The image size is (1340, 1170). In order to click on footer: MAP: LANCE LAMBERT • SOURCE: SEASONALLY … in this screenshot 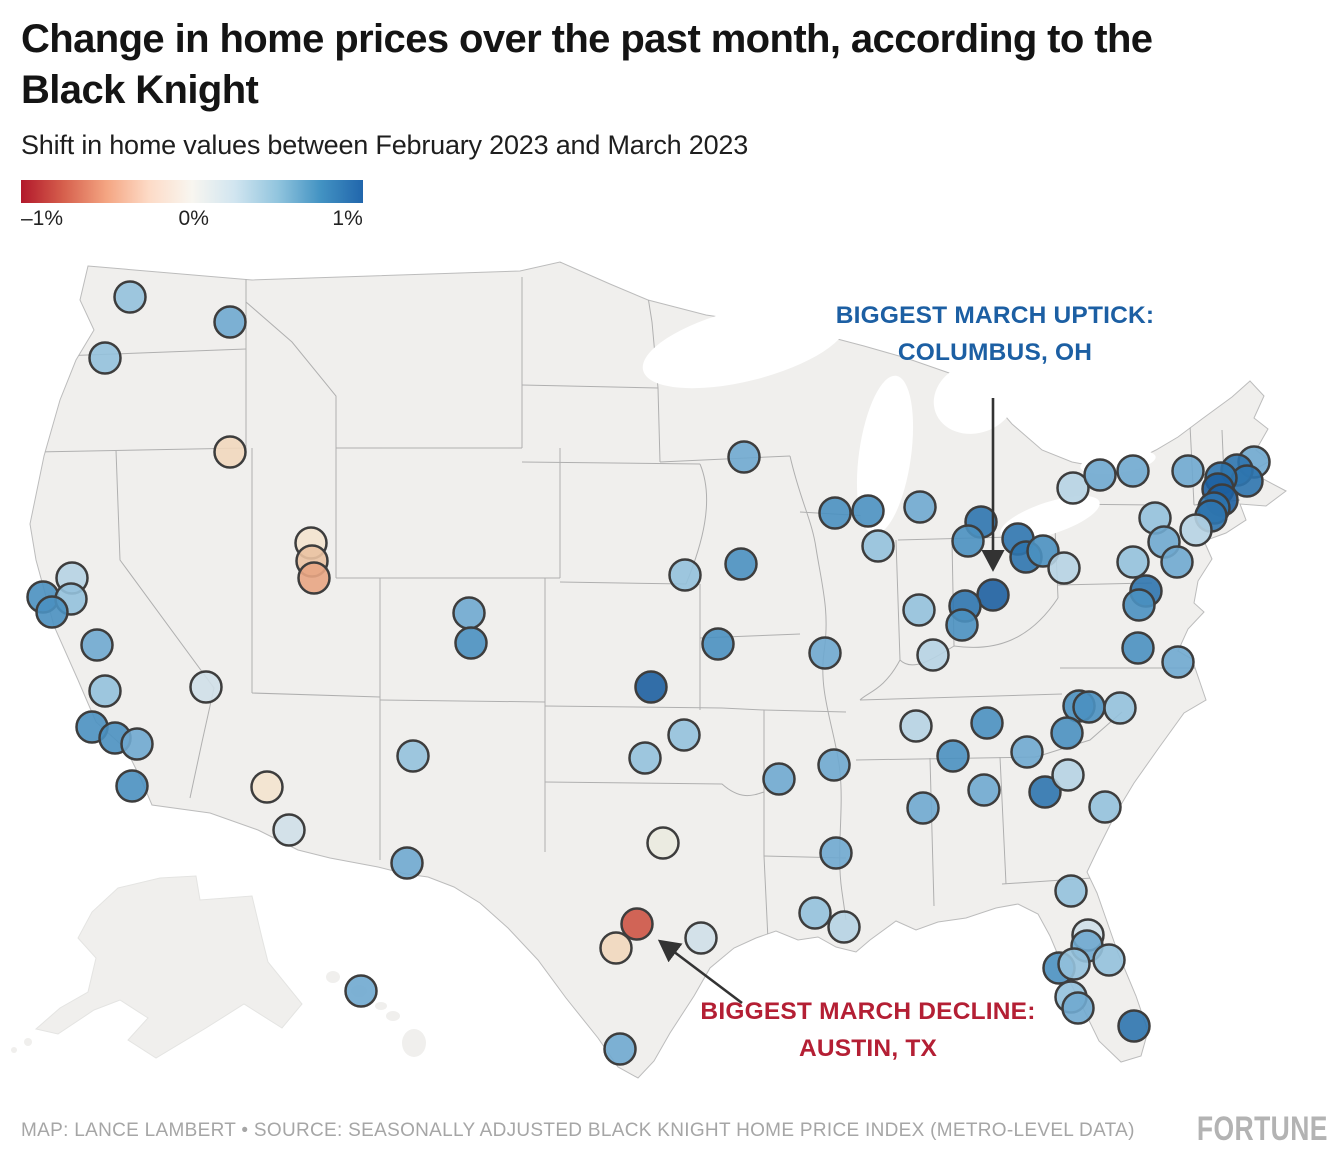, I will do `click(670, 1133)`.